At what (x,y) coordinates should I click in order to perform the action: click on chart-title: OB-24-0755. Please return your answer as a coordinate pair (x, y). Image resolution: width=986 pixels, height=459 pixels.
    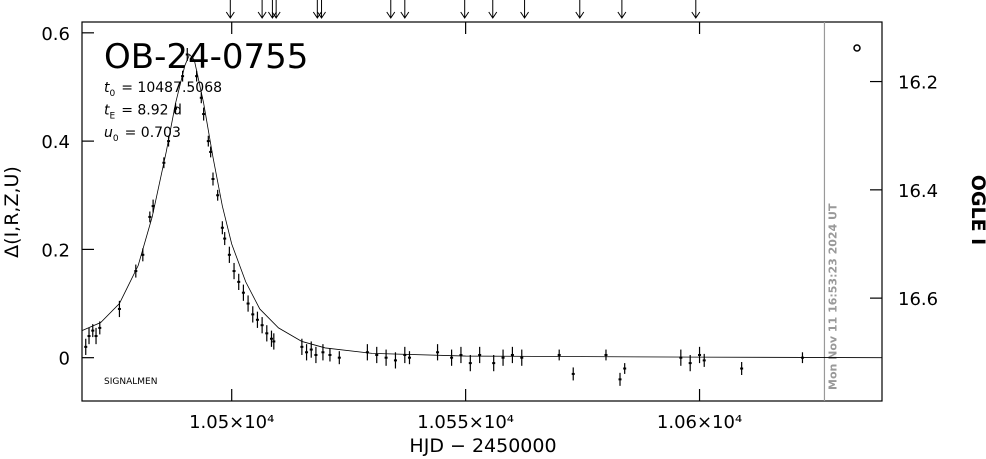
    Looking at the image, I should click on (206, 57).